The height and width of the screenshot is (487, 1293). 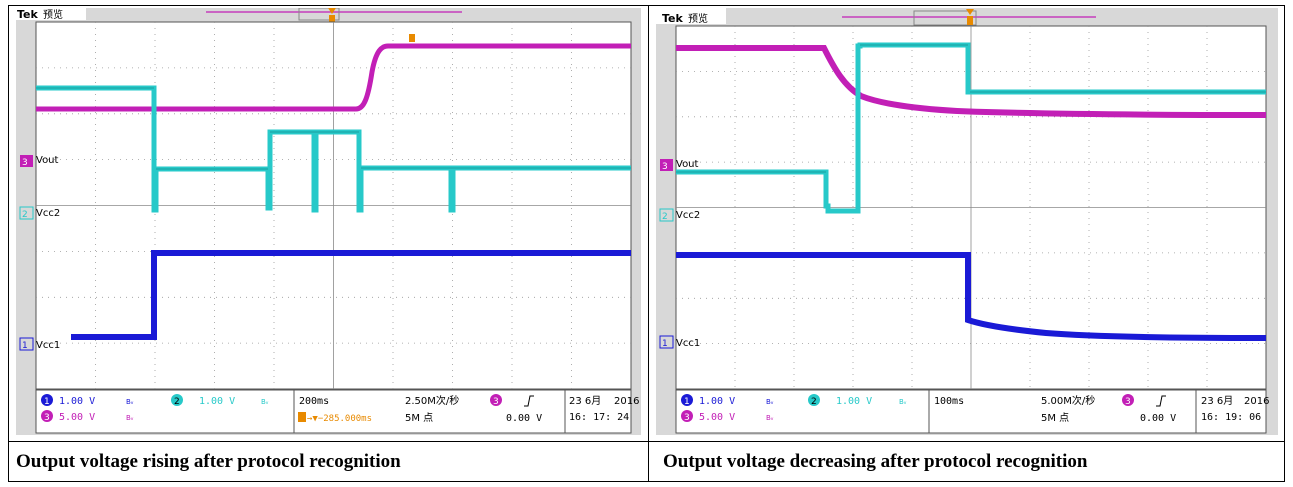 I want to click on timebase: 200ms, so click(x=314, y=401).